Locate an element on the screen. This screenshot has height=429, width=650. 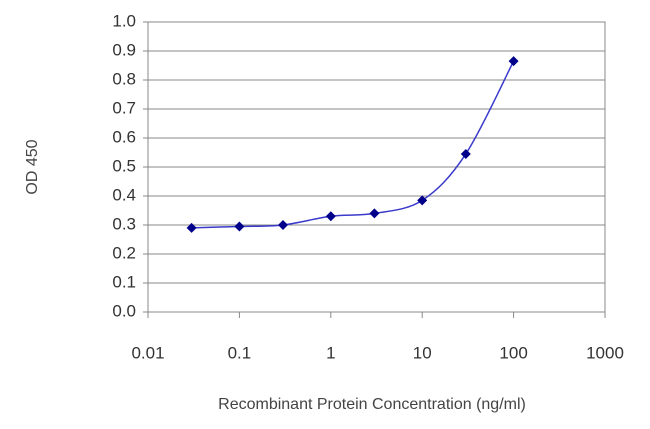
y-tick-label: 0.5 is located at coordinates (124, 165).